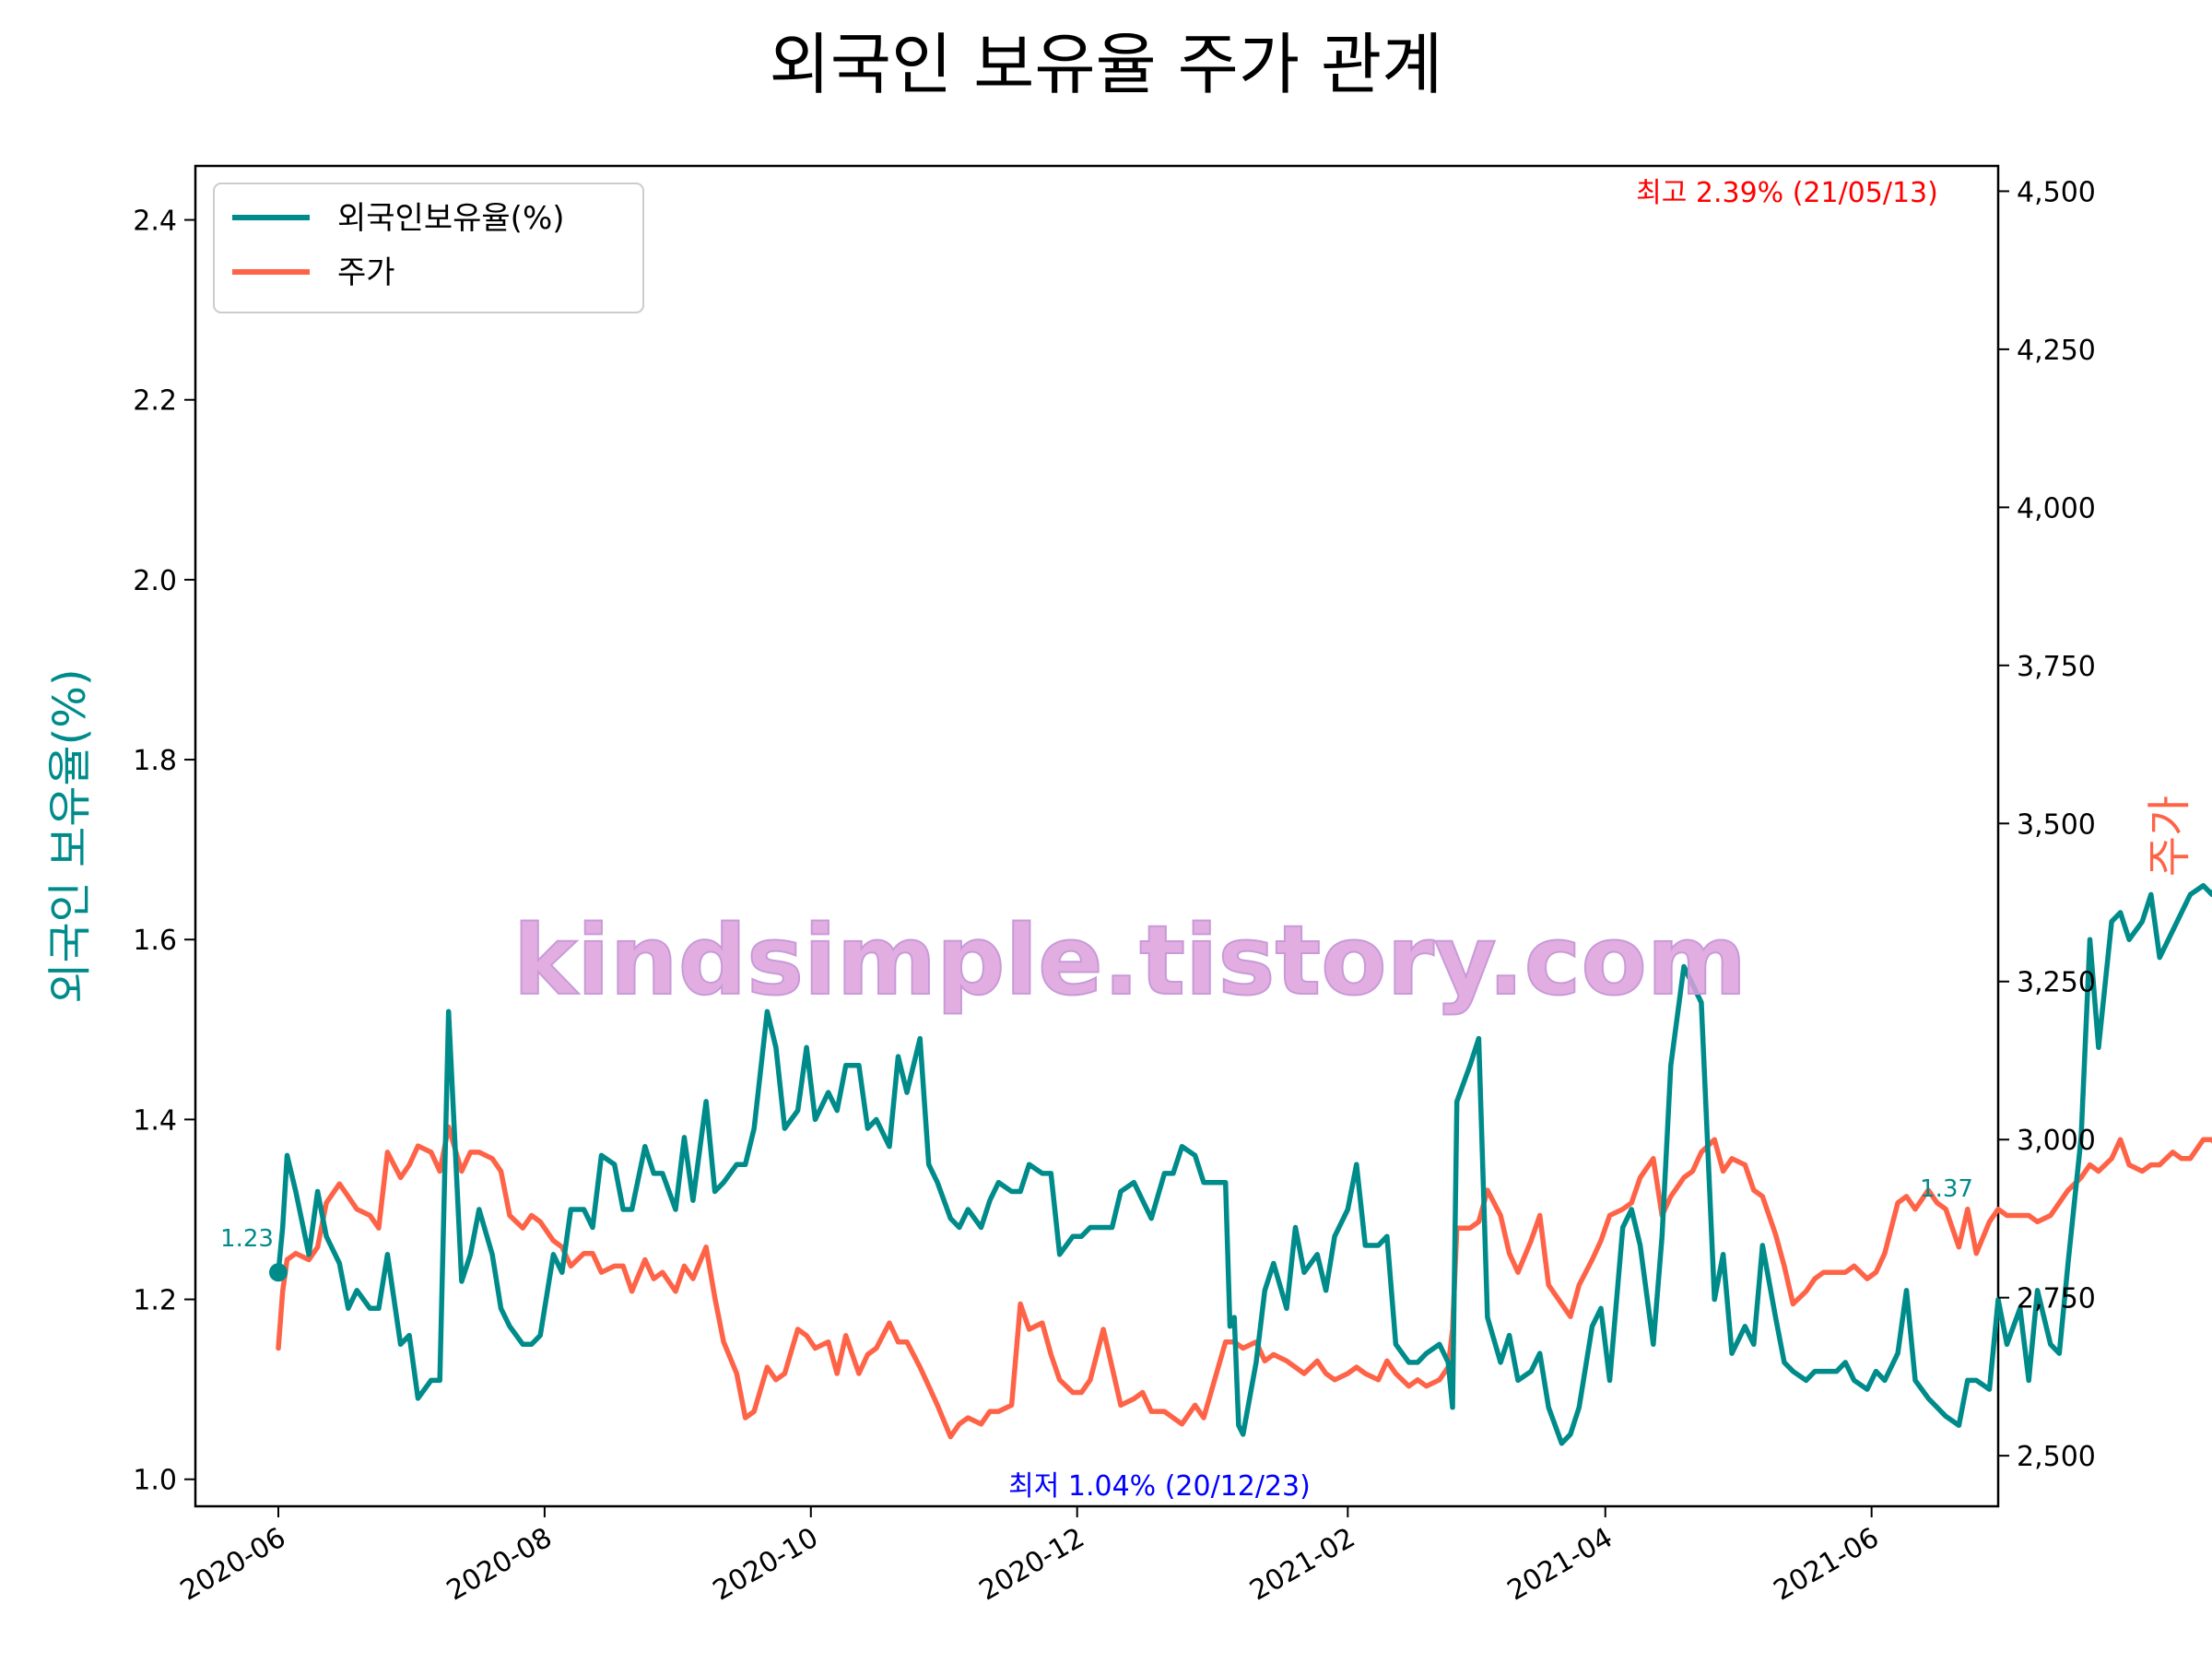 This screenshot has height=1663, width=2212. What do you see at coordinates (2056, 667) in the screenshot?
I see `right-y-tick-label: 3,750` at bounding box center [2056, 667].